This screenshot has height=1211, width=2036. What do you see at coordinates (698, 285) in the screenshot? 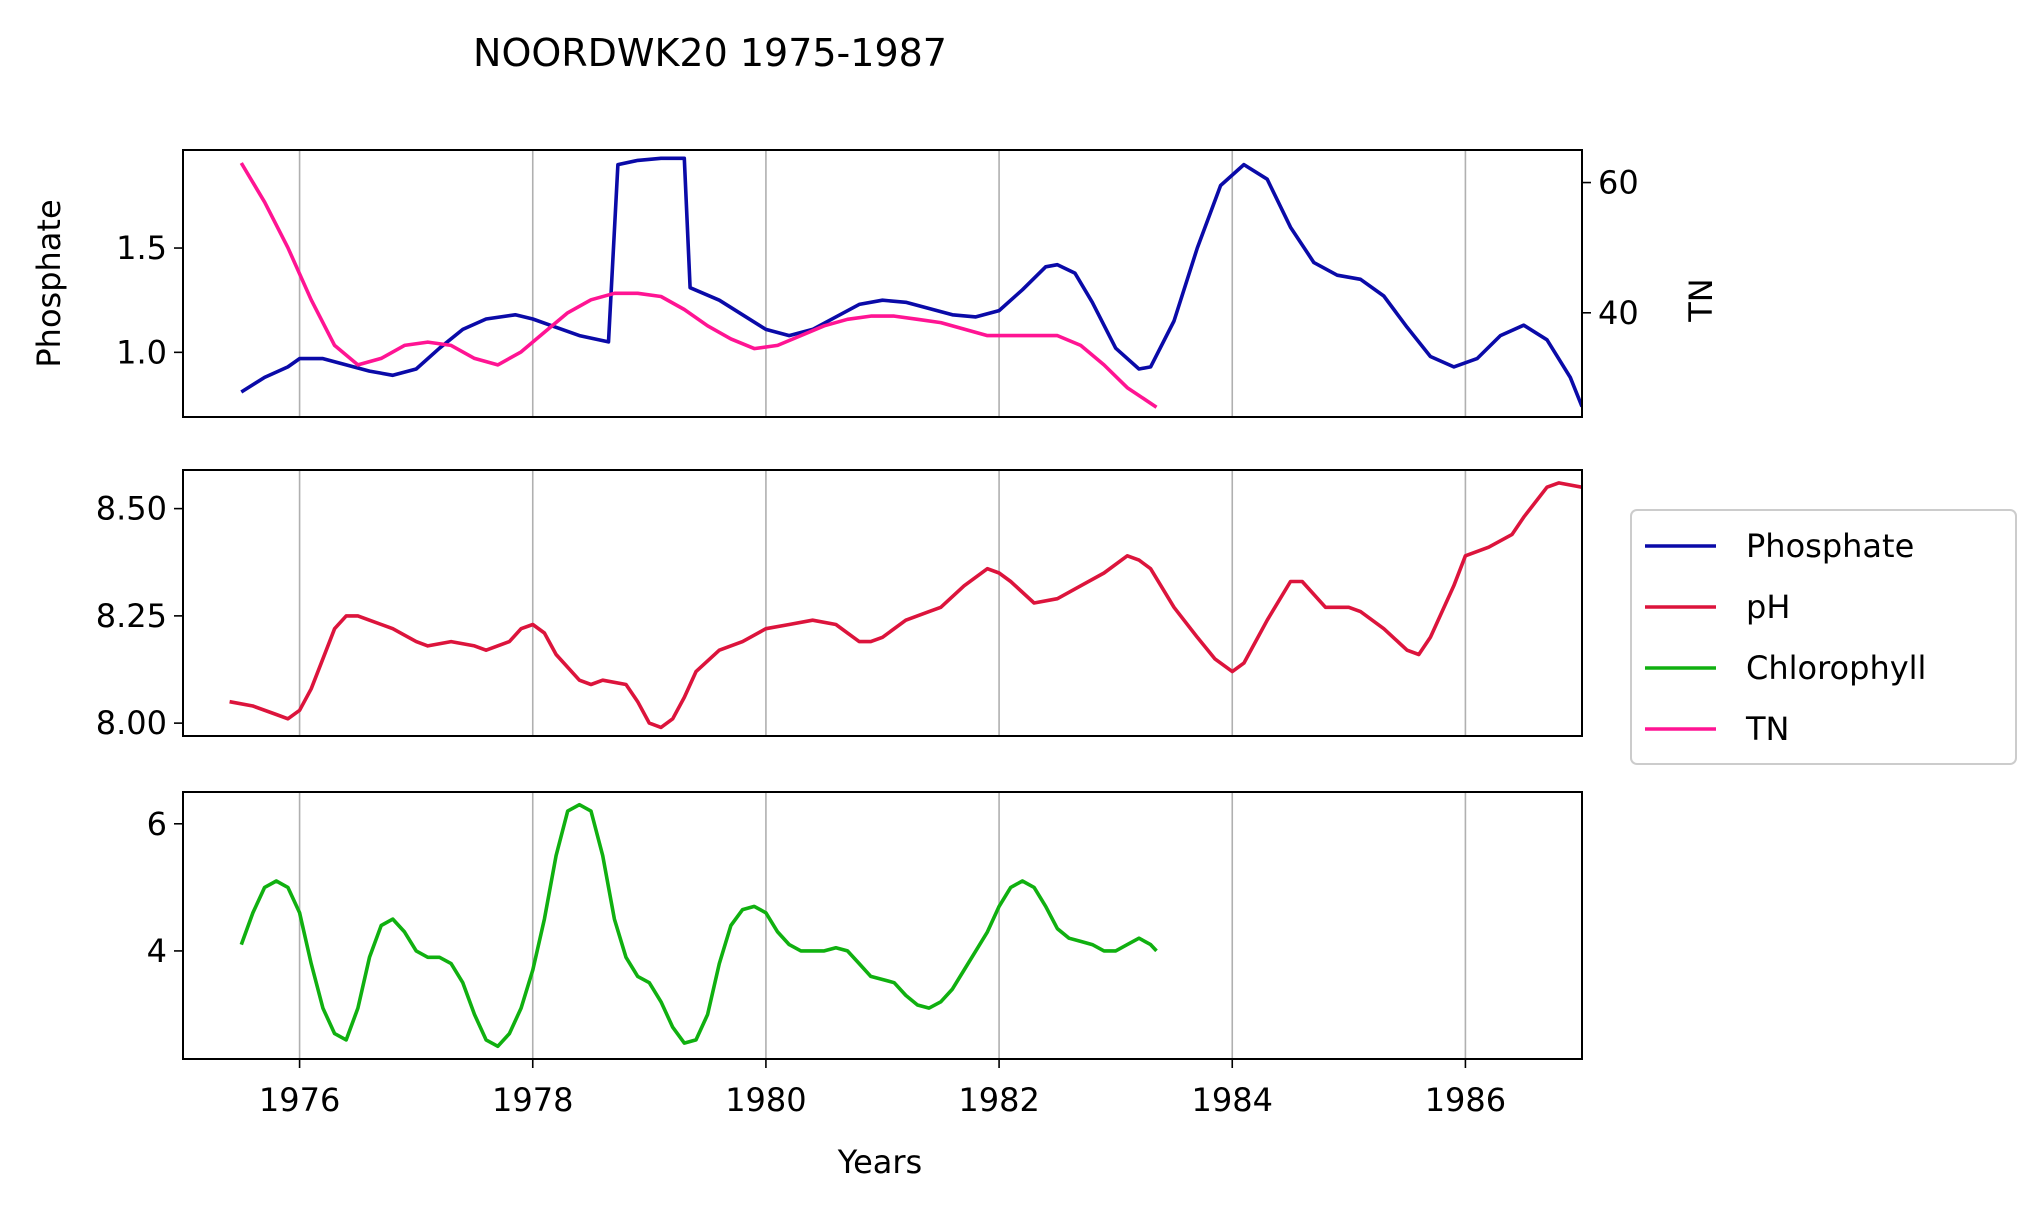
I see `series-line-tn` at bounding box center [698, 285].